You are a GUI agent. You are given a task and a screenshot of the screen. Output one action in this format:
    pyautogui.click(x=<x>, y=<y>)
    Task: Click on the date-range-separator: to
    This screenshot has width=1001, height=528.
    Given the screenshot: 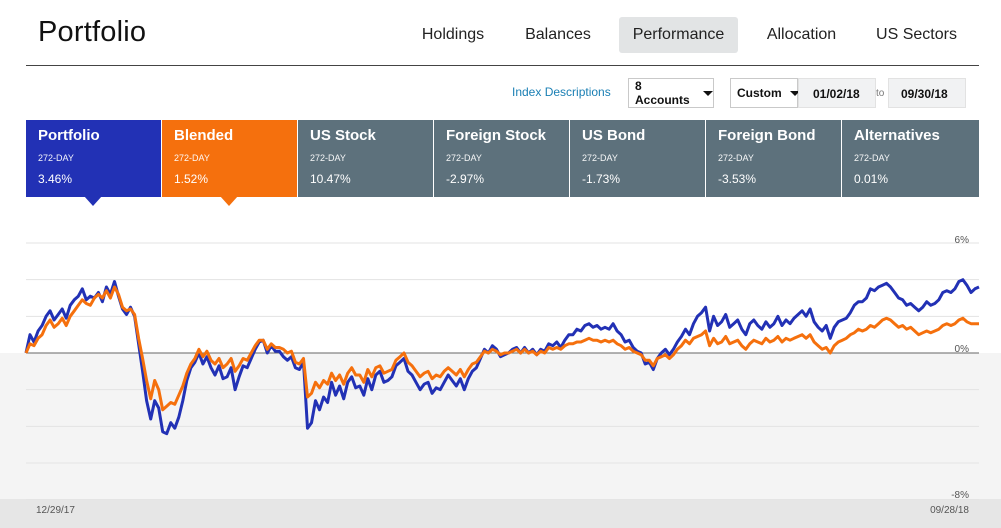 What is the action you would take?
    pyautogui.click(x=880, y=93)
    